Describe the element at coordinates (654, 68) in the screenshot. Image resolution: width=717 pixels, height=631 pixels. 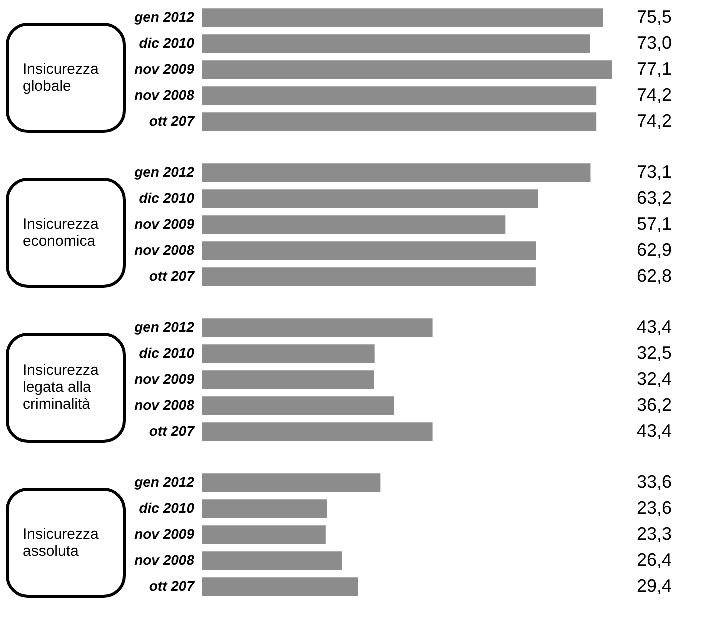
I see `data-label: 77,1` at that location.